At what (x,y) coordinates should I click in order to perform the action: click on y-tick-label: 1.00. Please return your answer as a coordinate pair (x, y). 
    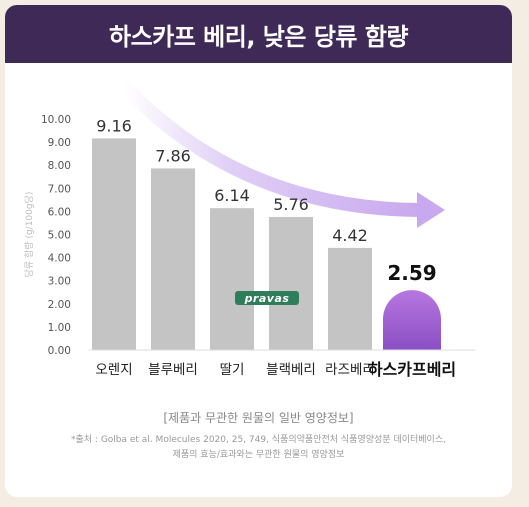
    Looking at the image, I should click on (59, 328).